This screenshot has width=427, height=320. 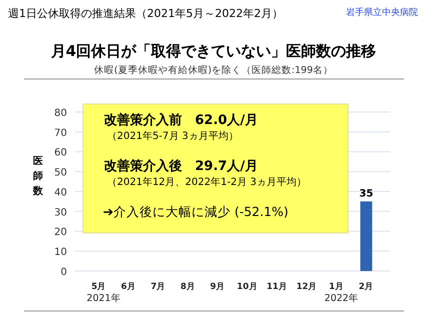 What do you see at coordinates (128, 286) in the screenshot?
I see `x-tick-label: 6月` at bounding box center [128, 286].